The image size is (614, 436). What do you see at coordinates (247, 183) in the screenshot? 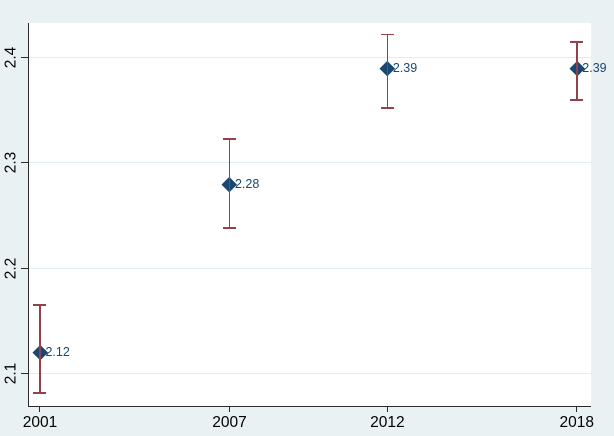
I see `point-value-label: 2.28` at bounding box center [247, 183].